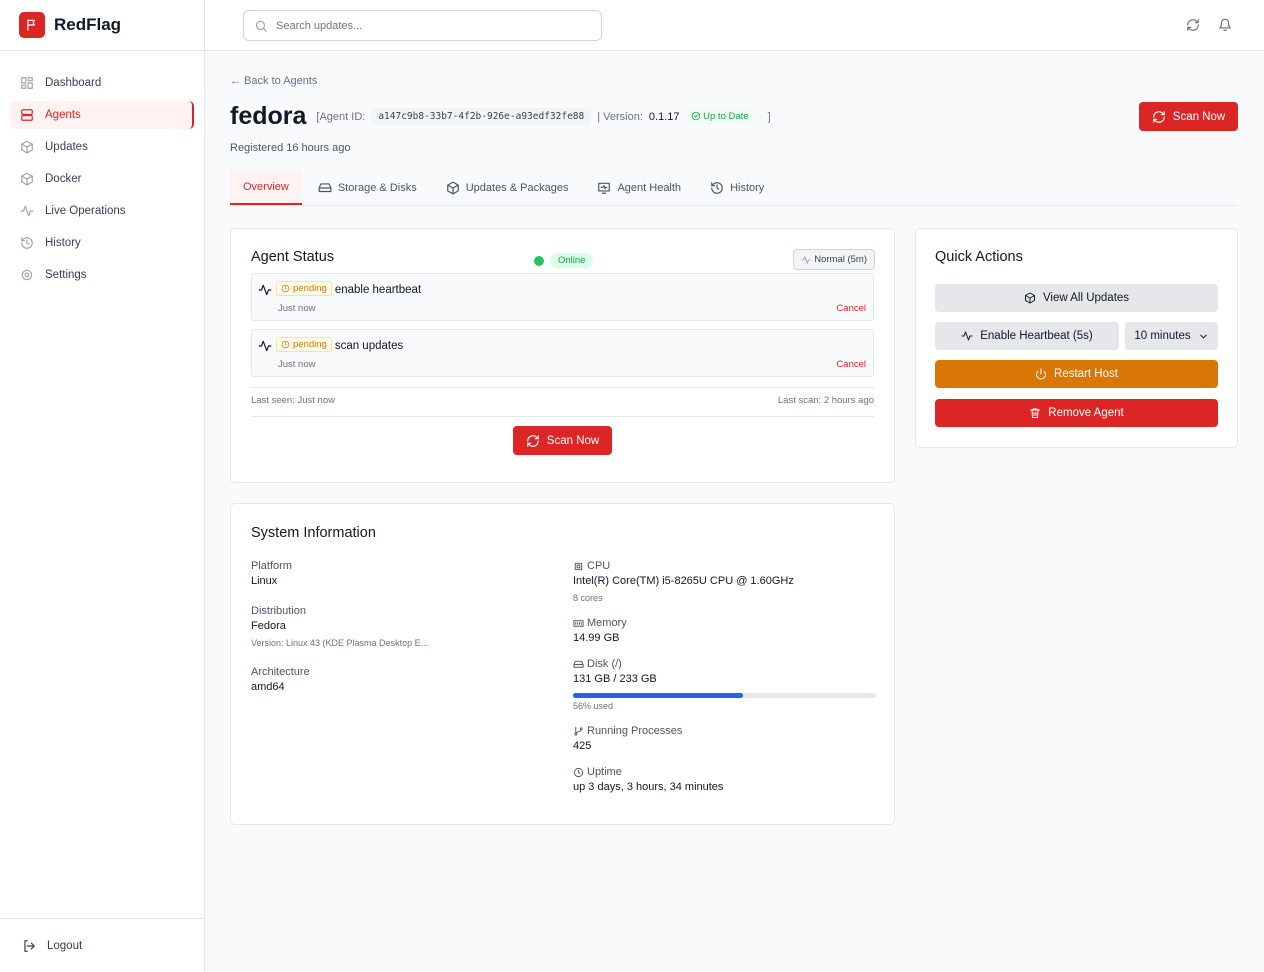 This screenshot has width=1264, height=972. What do you see at coordinates (102, 147) in the screenshot?
I see `sidebar-item-updates: Updates` at bounding box center [102, 147].